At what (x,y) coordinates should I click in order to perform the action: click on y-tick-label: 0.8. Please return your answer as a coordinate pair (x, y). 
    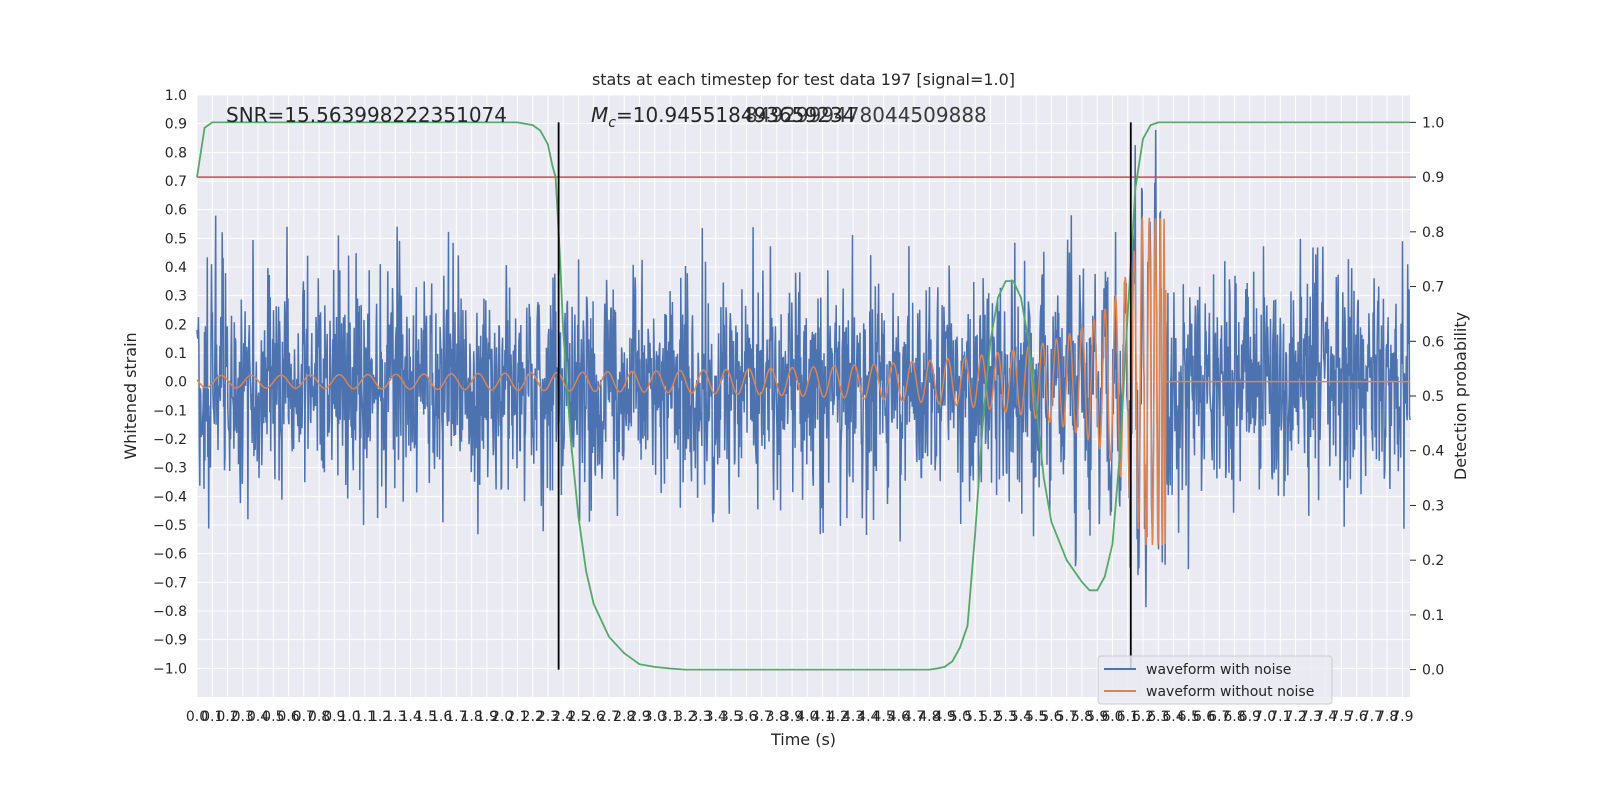
    Looking at the image, I should click on (176, 153).